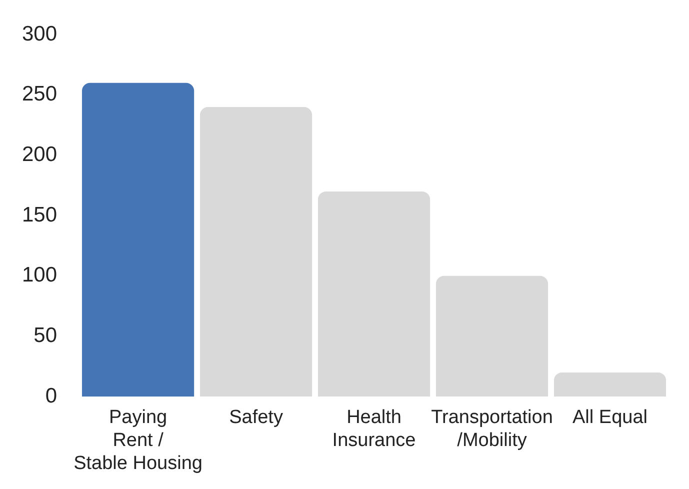 The image size is (689, 489). What do you see at coordinates (40, 94) in the screenshot?
I see `y-tick-label: 250` at bounding box center [40, 94].